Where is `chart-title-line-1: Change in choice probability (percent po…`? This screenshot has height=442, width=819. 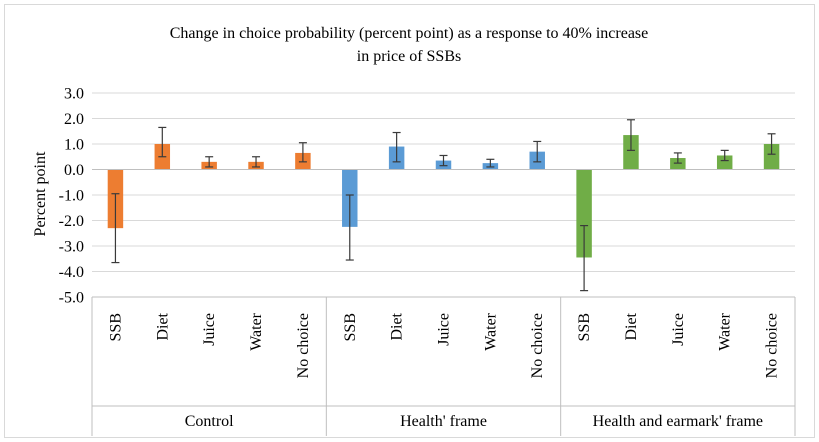 chart-title-line-1: Change in choice probability (percent po… is located at coordinates (409, 33).